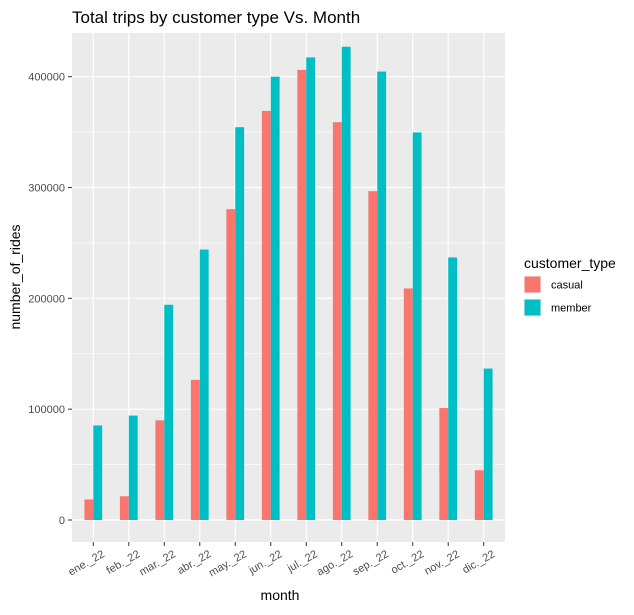 This screenshot has width=634, height=615. I want to click on x-tick-label: oct._22, so click(407, 562).